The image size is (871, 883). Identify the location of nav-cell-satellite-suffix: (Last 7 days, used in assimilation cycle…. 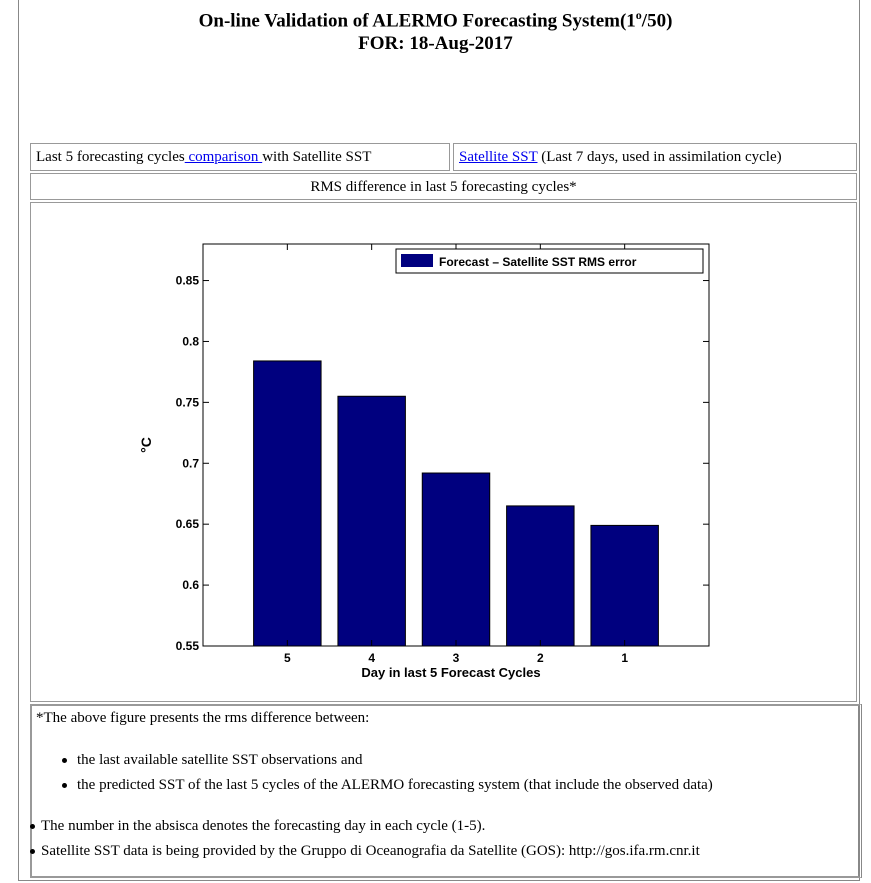
(659, 157).